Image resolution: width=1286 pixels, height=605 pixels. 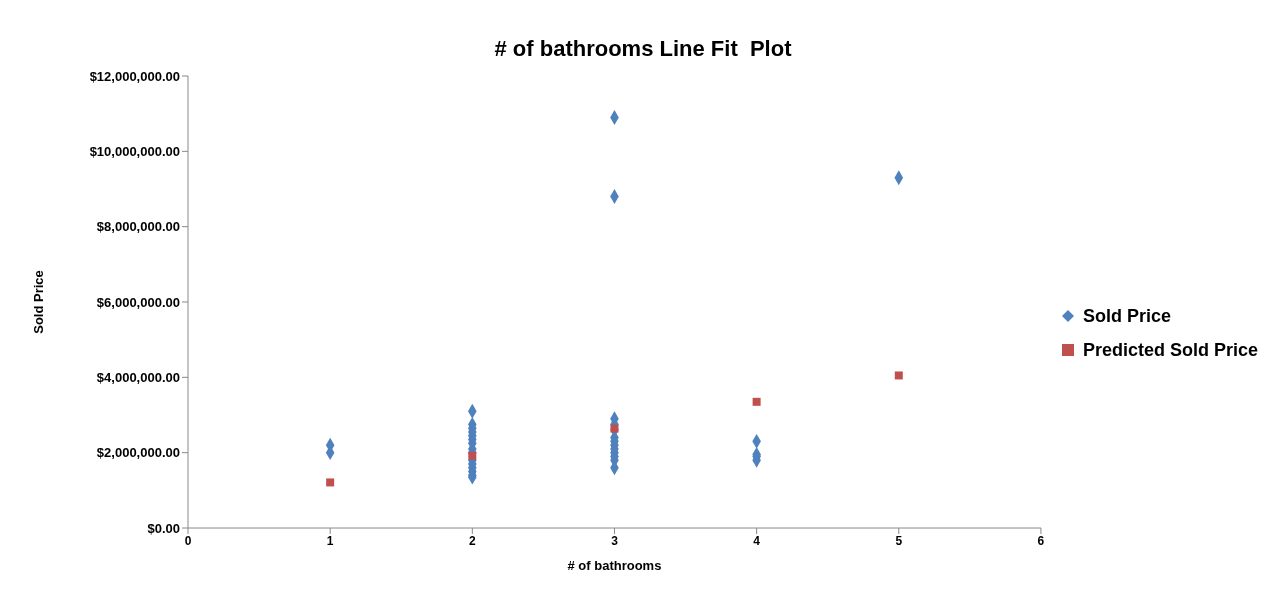 What do you see at coordinates (138, 227) in the screenshot?
I see `y-tick-label: $8,000,000.00` at bounding box center [138, 227].